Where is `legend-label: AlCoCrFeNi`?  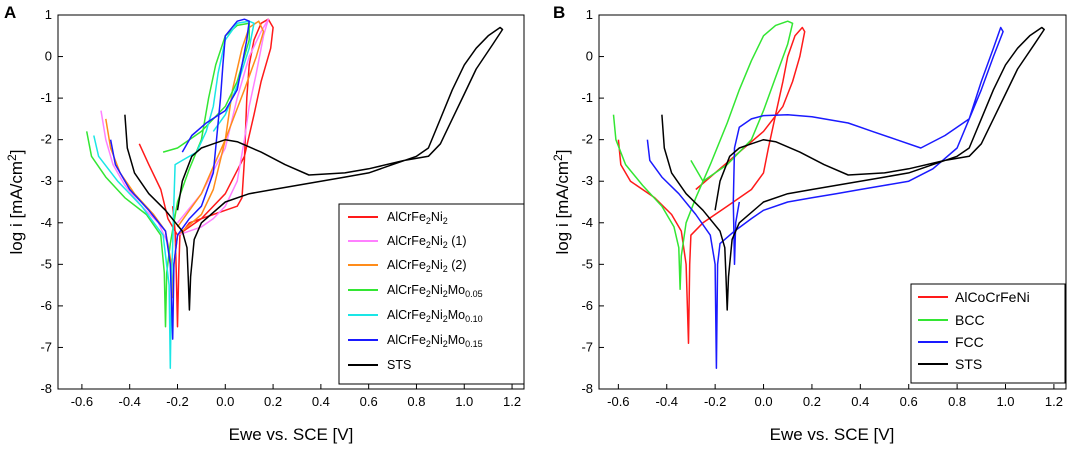
legend-label: AlCoCrFeNi is located at coordinates (992, 297).